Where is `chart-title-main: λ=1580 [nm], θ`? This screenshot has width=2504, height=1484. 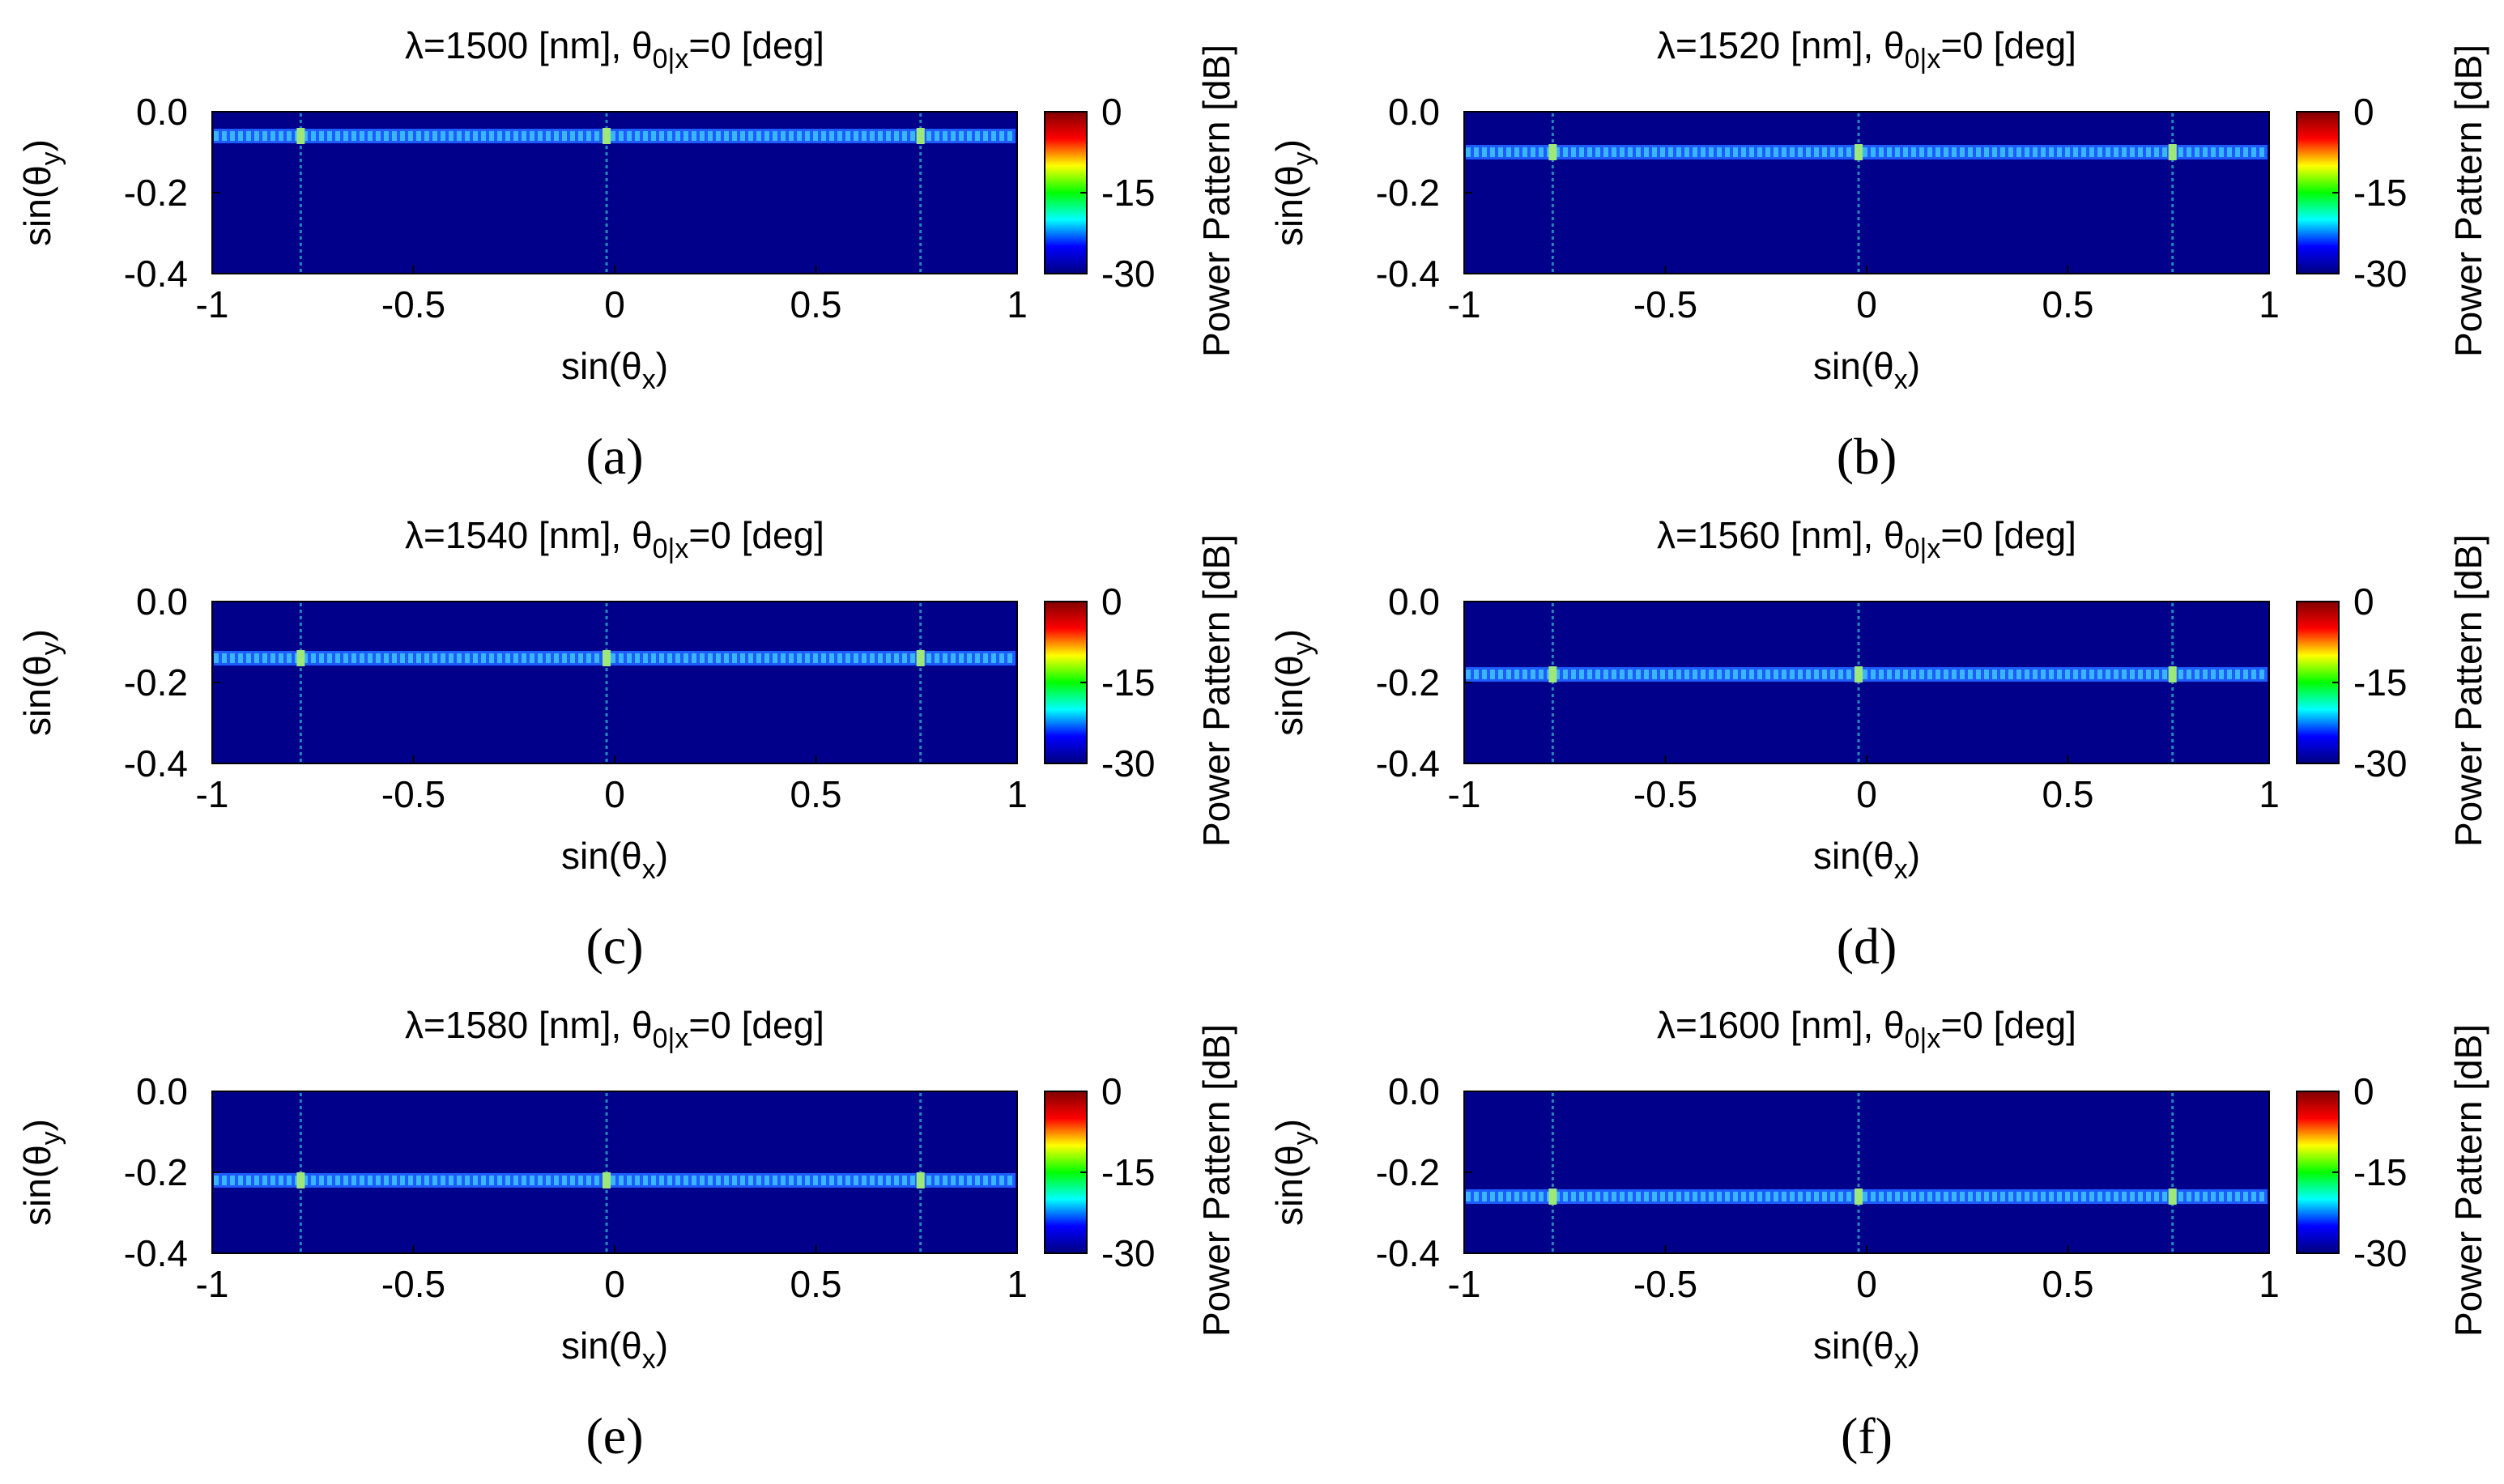 chart-title-main: λ=1580 [nm], θ is located at coordinates (529, 1025).